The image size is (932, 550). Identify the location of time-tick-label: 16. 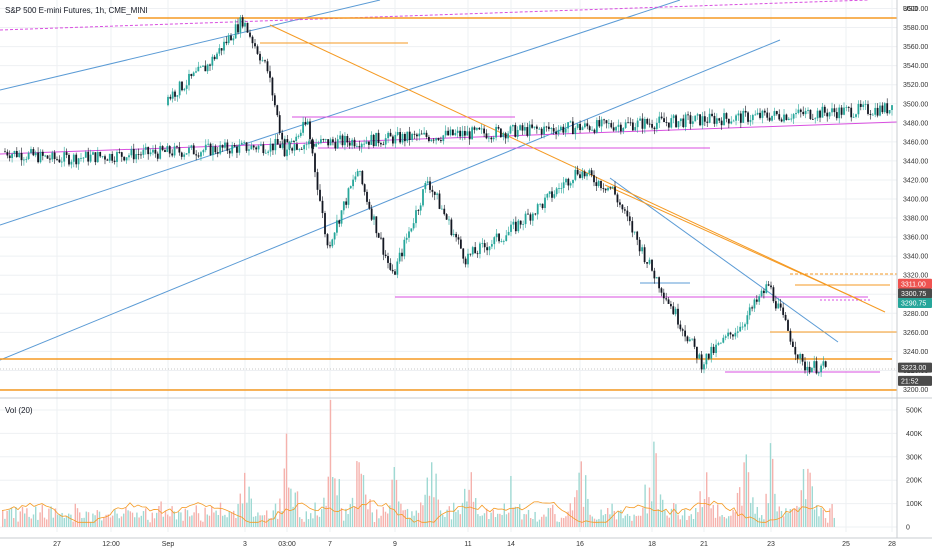
(580, 544).